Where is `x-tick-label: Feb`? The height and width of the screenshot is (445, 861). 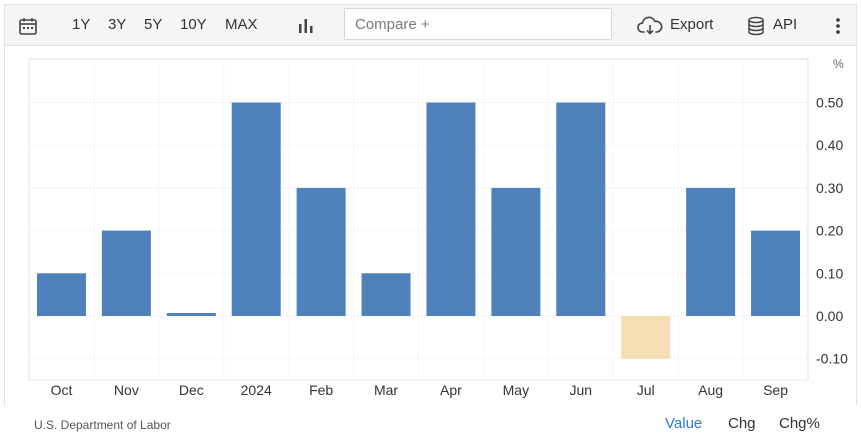
x-tick-label: Feb is located at coordinates (321, 390).